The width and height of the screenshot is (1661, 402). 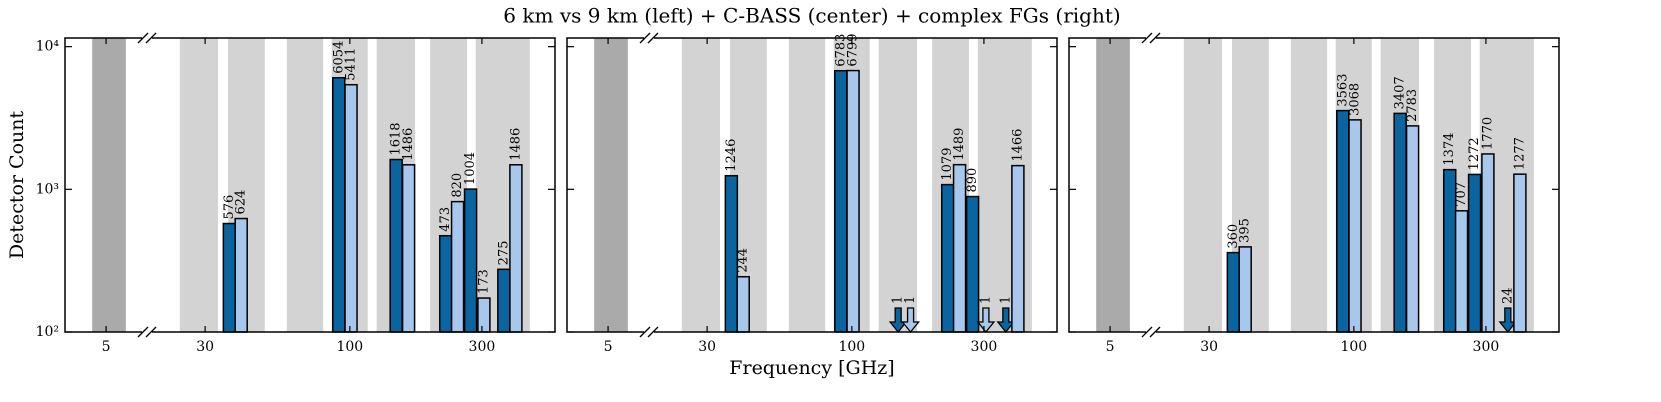 What do you see at coordinates (483, 281) in the screenshot?
I see `value-label: 173` at bounding box center [483, 281].